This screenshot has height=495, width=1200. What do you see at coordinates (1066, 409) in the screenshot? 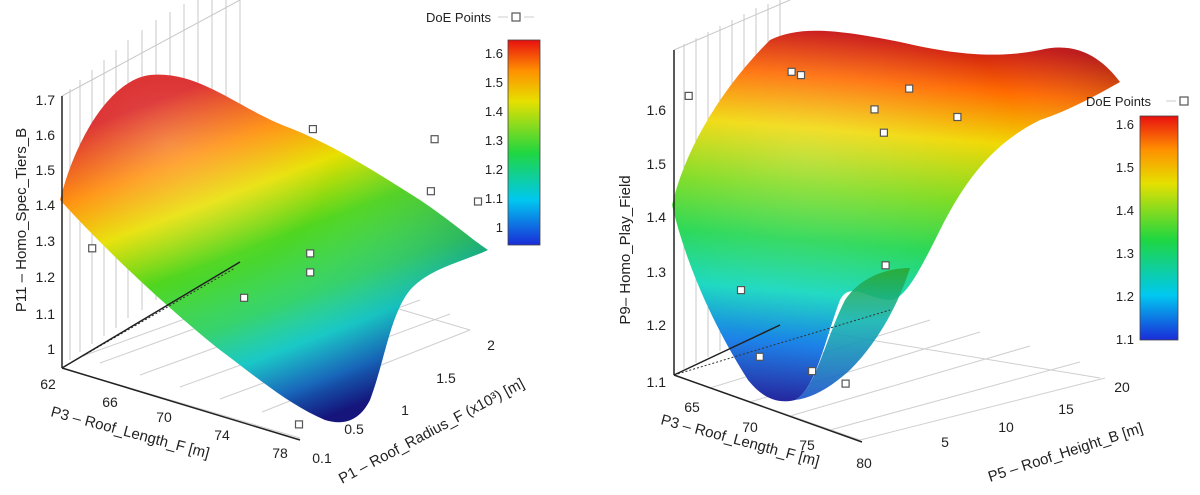
I see `y-tick-label: 15` at bounding box center [1066, 409].